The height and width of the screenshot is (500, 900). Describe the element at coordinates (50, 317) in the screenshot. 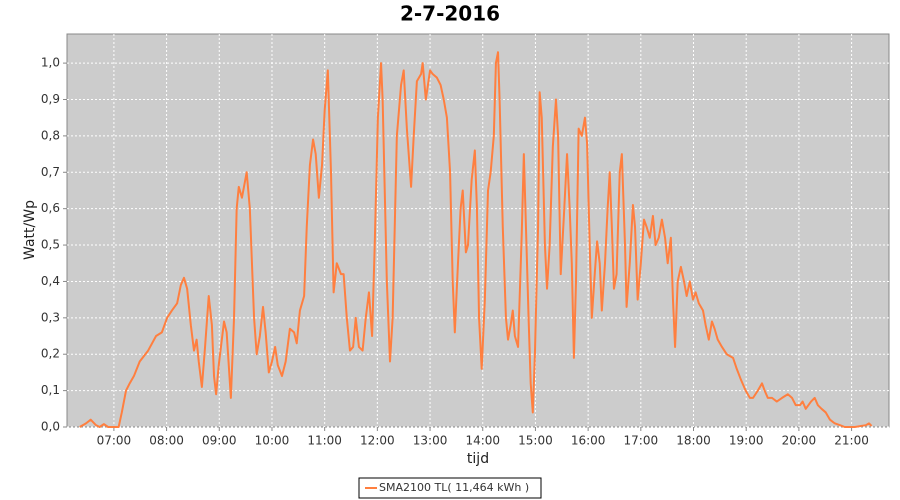

I see `y-tick-label: 0,3` at that location.